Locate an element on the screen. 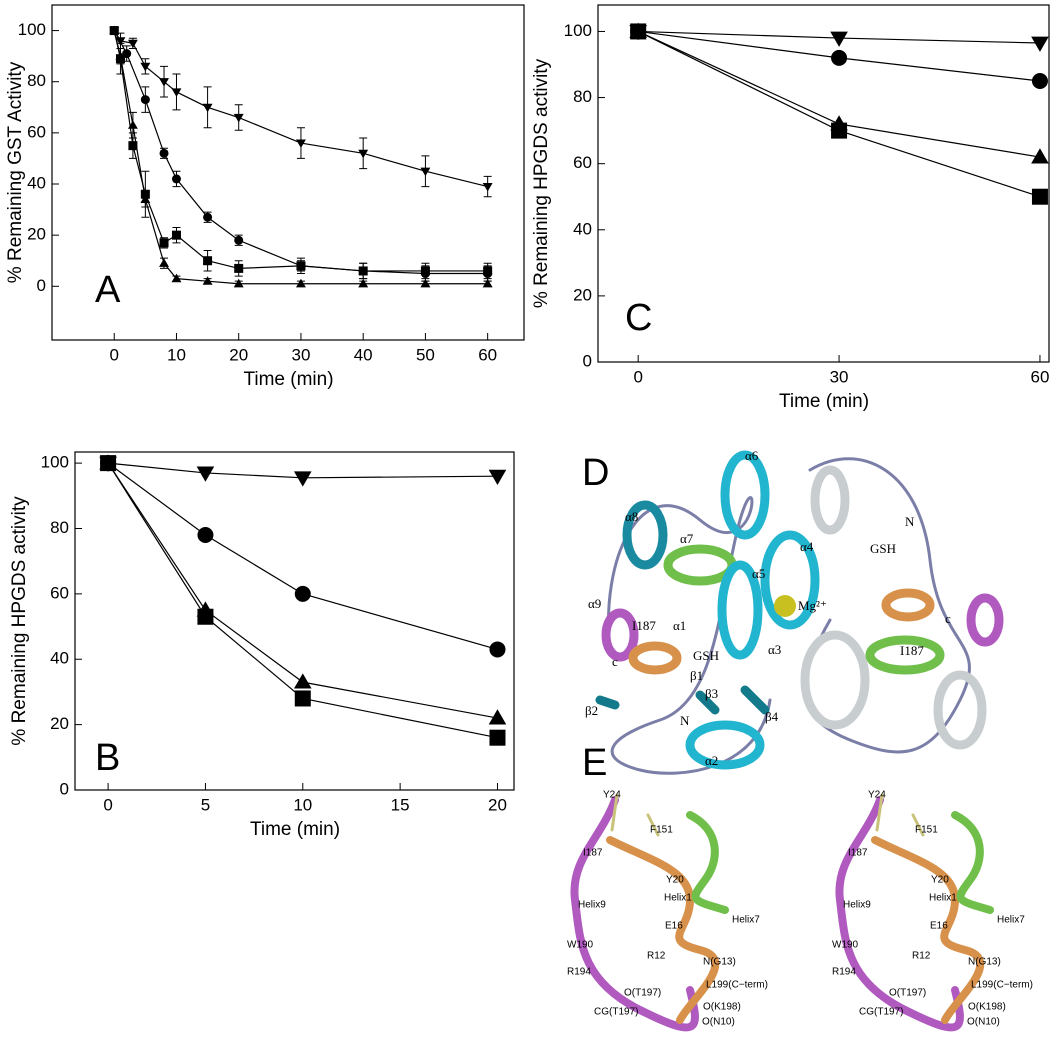  structure-label: N is located at coordinates (685, 720).